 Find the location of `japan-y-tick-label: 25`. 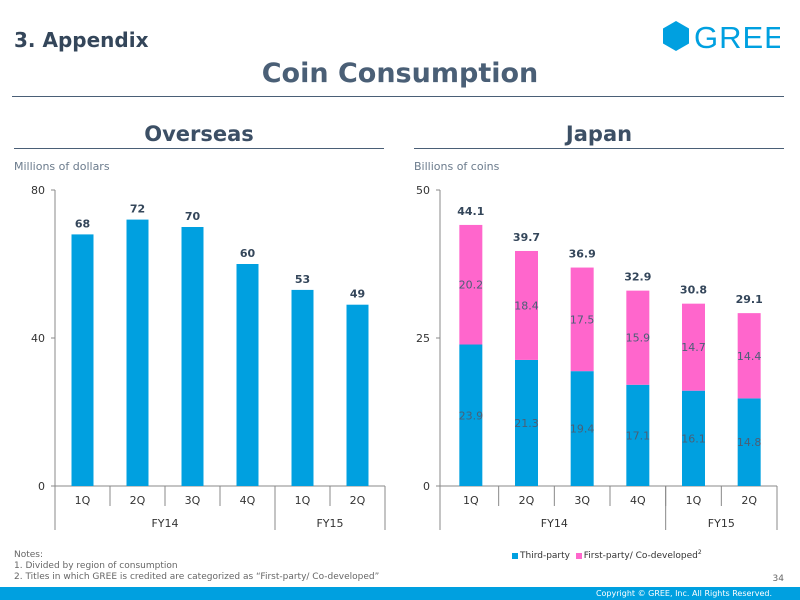

japan-y-tick-label: 25 is located at coordinates (423, 338).